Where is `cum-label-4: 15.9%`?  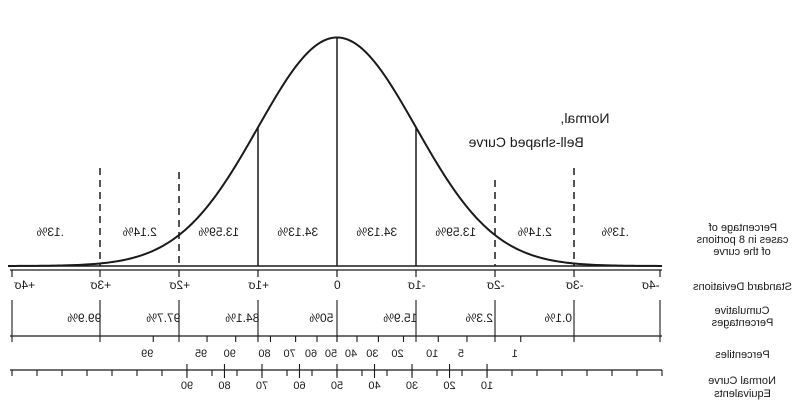 cum-label-4: 15.9% is located at coordinates (400, 318).